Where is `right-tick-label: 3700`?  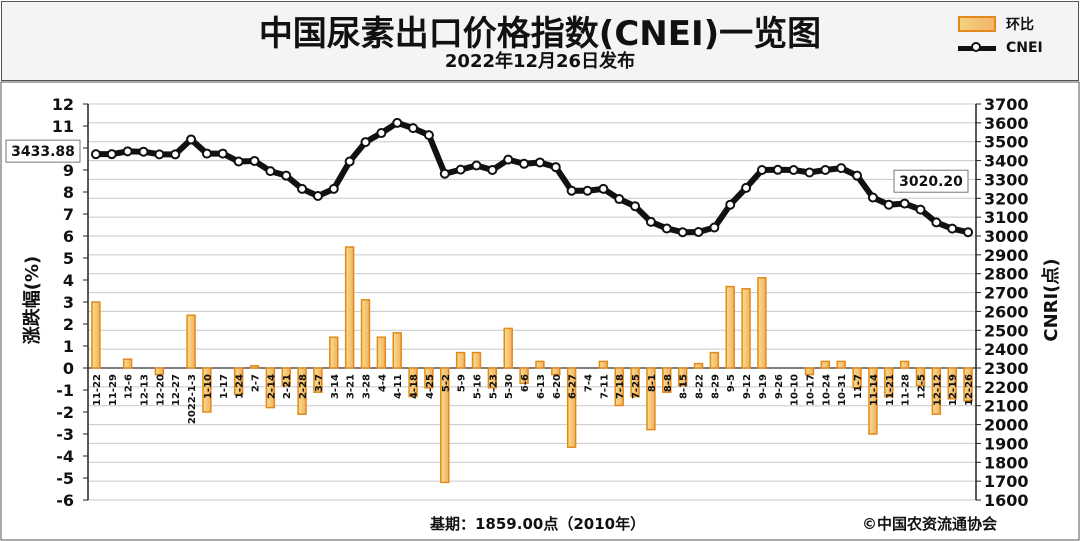
right-tick-label: 3700 is located at coordinates (1006, 104).